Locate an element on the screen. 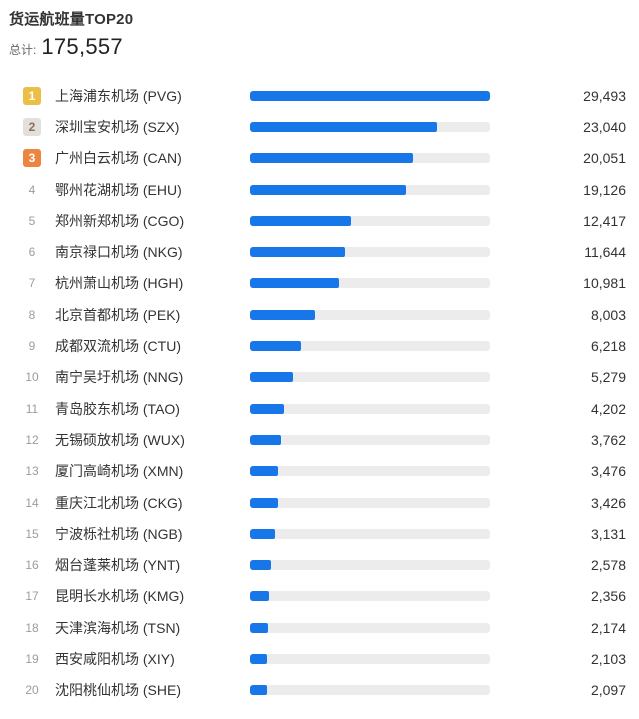 Image resolution: width=639 pixels, height=719 pixels. airport-name: 沈阳桃仙机场 (SHE) is located at coordinates (118, 690).